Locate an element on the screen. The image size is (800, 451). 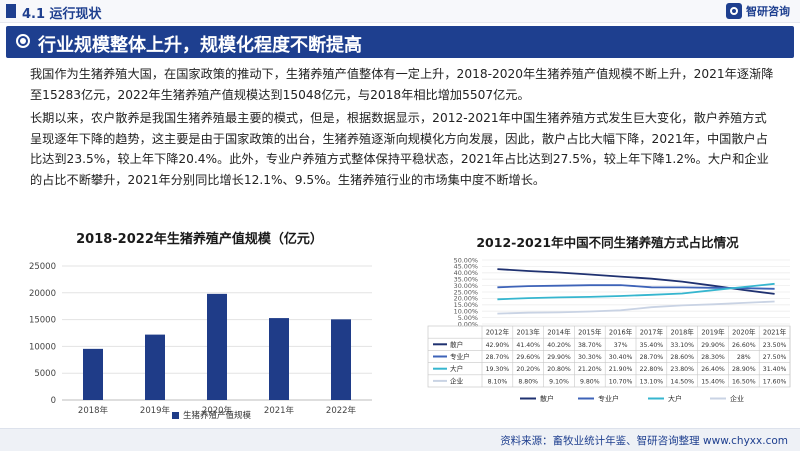
bar-ytick-label: 20000 is located at coordinates (42, 294).